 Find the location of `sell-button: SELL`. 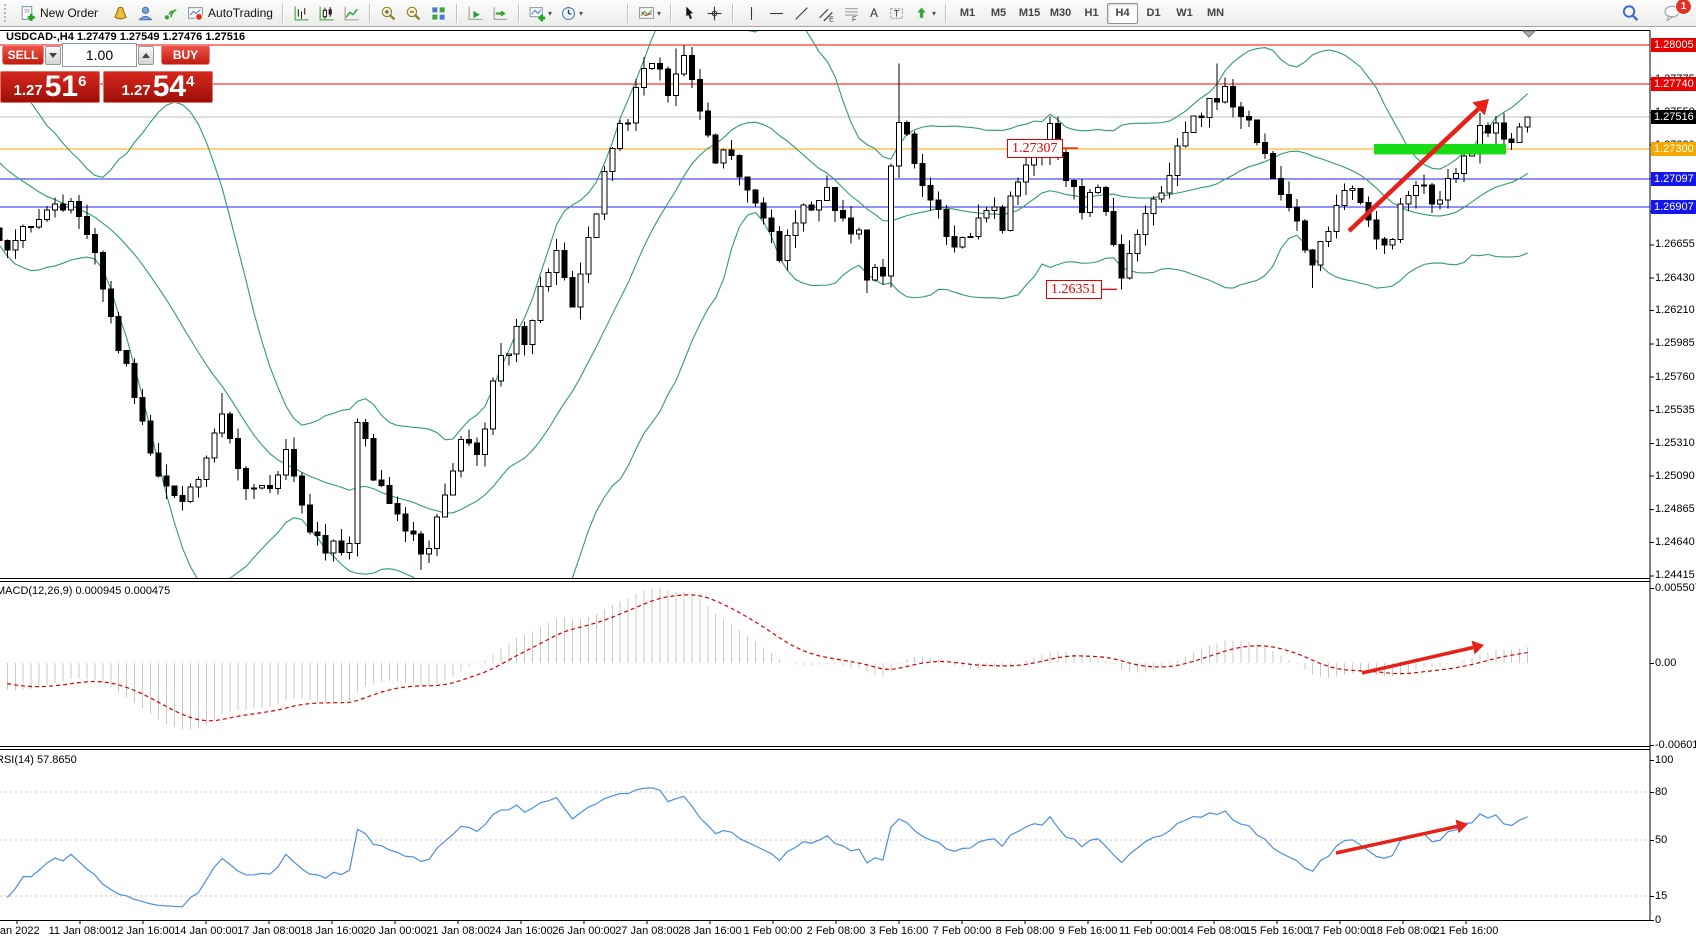

sell-button: SELL is located at coordinates (23, 55).